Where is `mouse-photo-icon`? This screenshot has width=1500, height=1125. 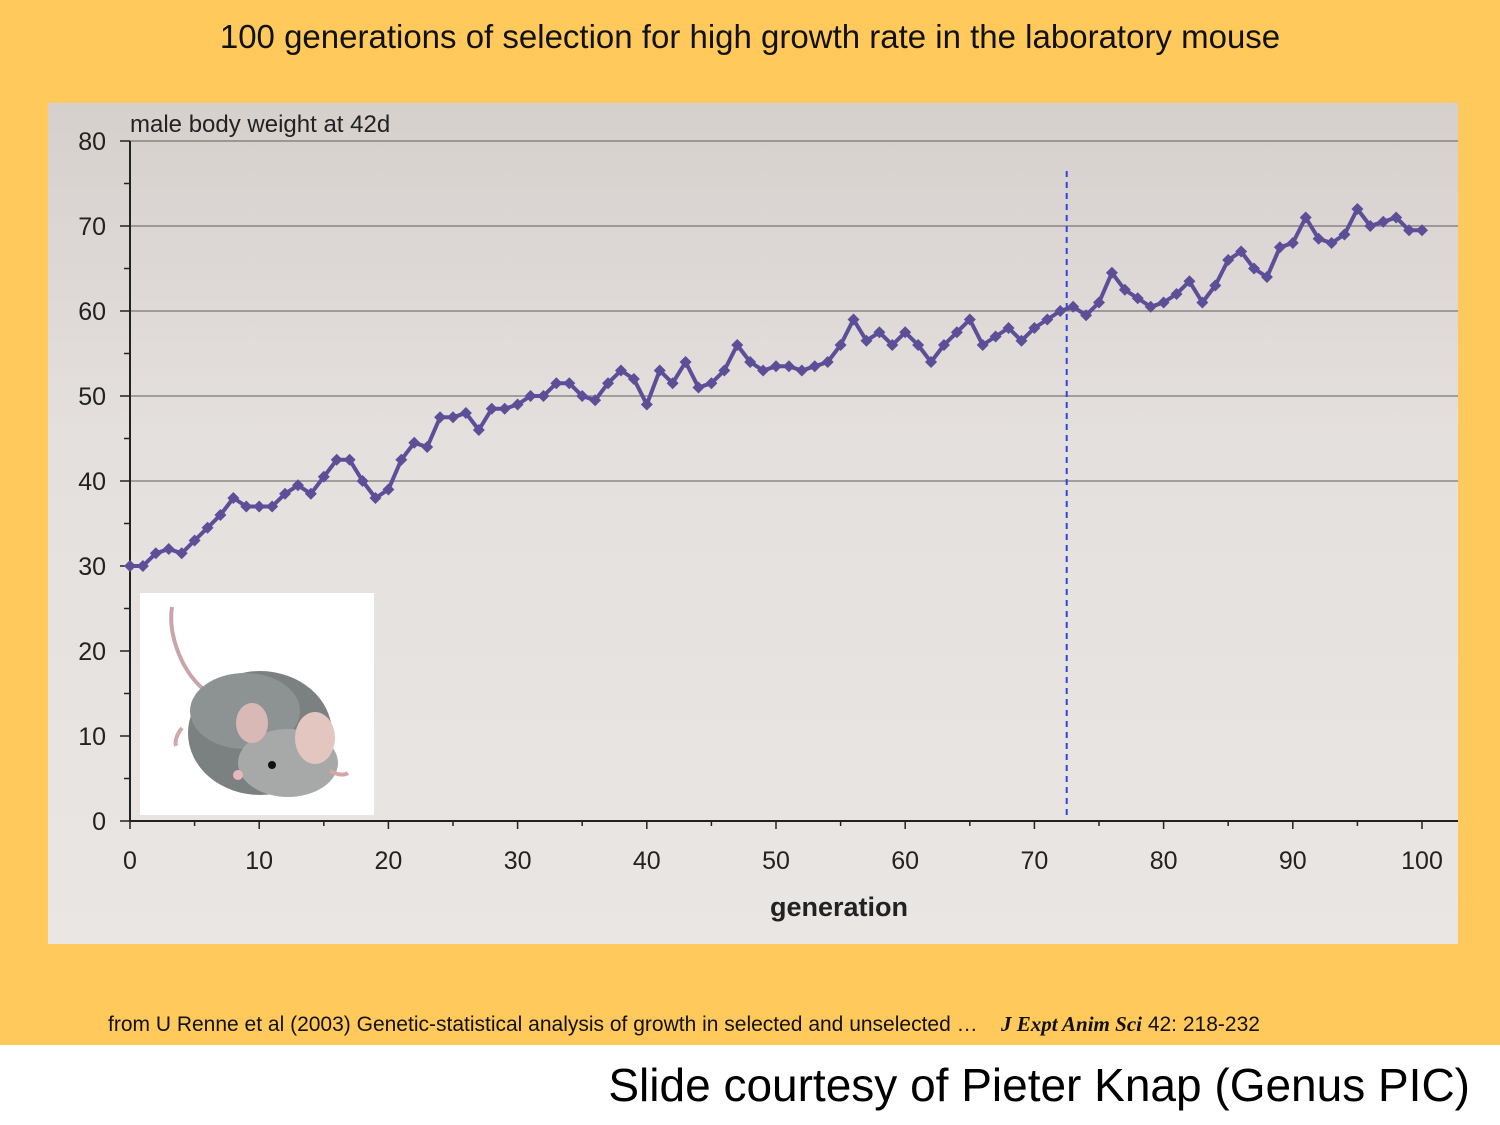
mouse-photo-icon is located at coordinates (259, 701).